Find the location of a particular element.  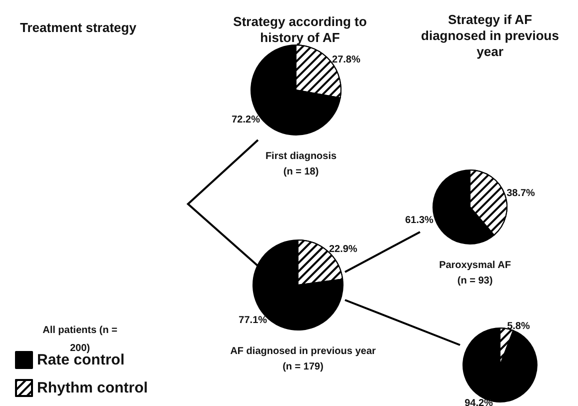

data-label: 22.9% is located at coordinates (343, 250).